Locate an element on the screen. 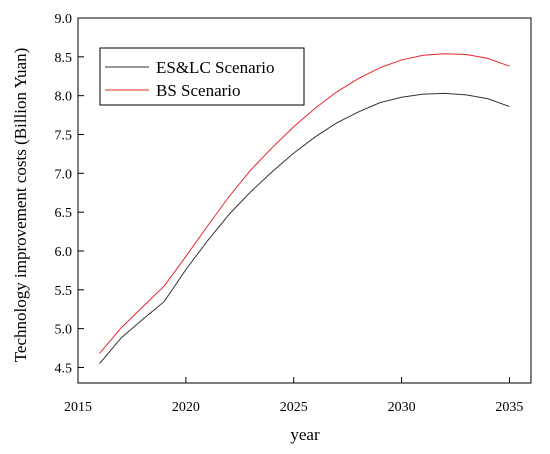  legend-label-bs: BS Scenario is located at coordinates (198, 90).